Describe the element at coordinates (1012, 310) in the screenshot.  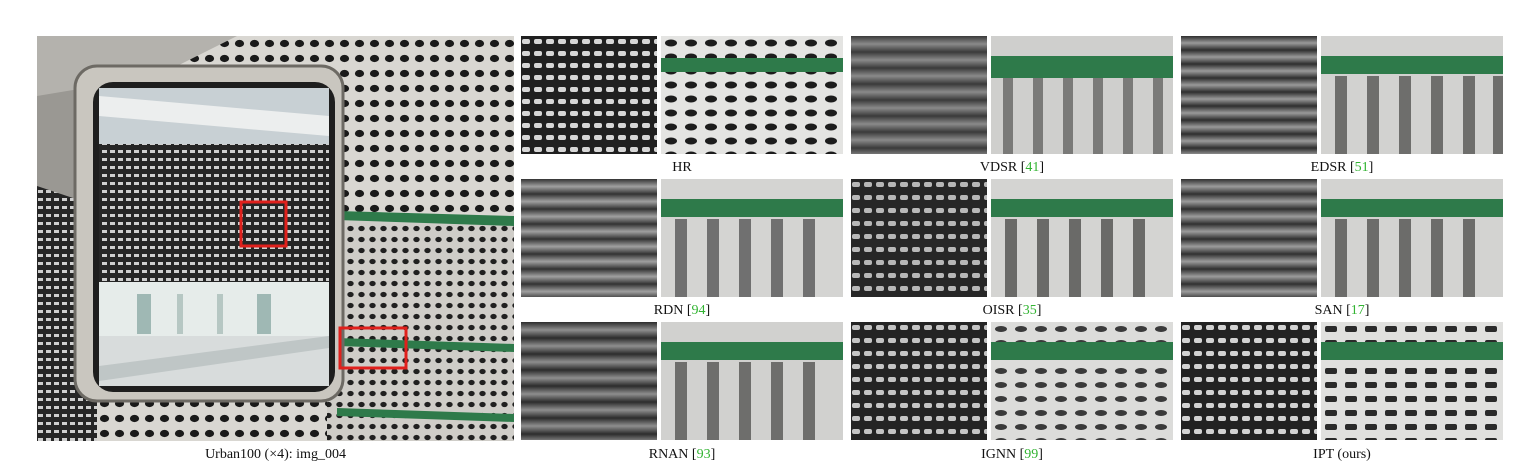
I see `caption-oisr: OISR [35]` at that location.